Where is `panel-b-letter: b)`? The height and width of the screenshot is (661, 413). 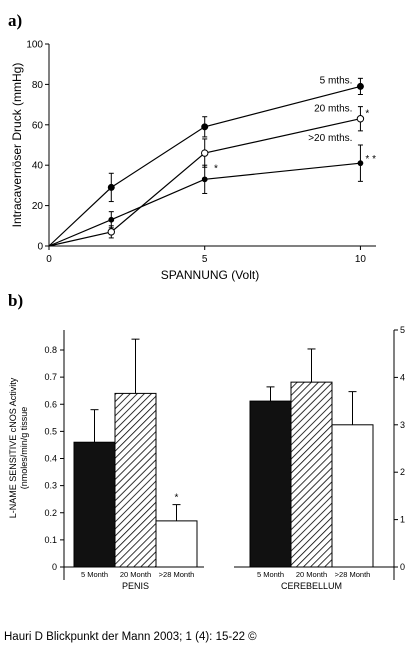 panel-b-letter: b) is located at coordinates (15, 300).